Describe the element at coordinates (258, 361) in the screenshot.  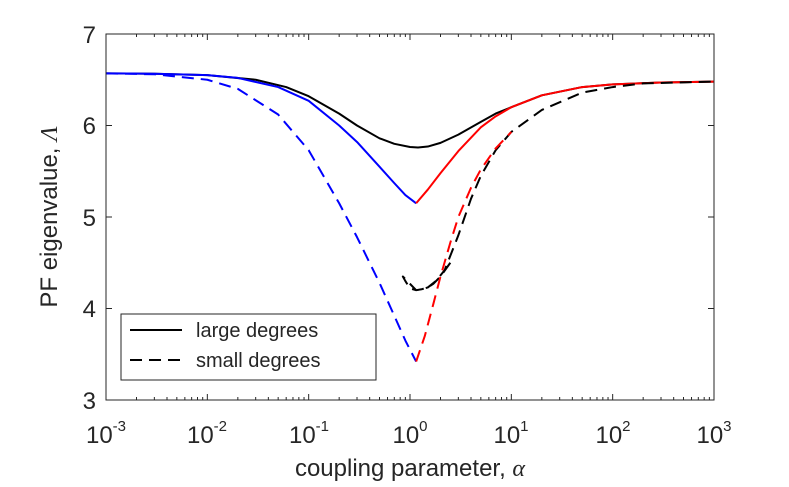
I see `legend-label-small-degrees: small degrees` at that location.